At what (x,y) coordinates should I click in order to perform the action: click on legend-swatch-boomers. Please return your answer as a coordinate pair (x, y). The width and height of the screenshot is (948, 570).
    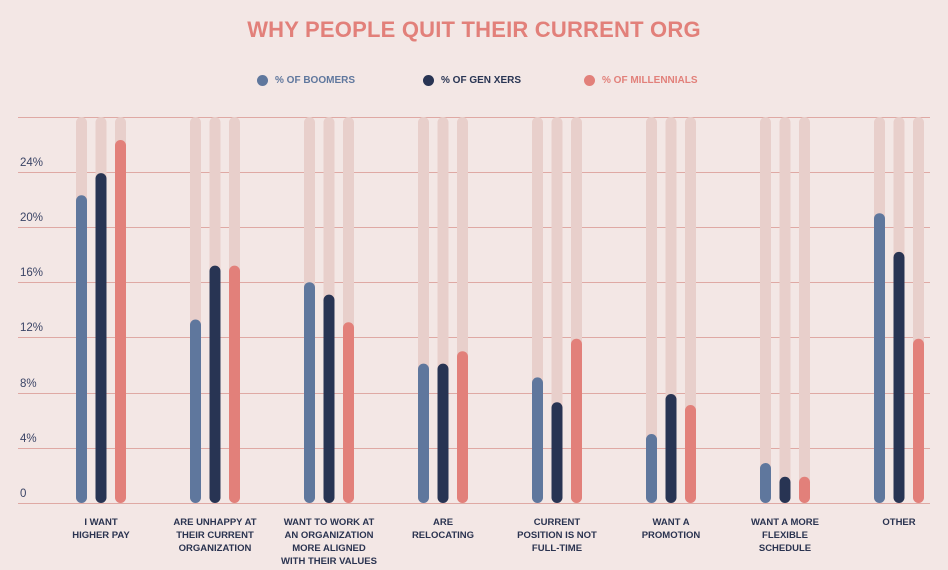
    Looking at the image, I should click on (262, 80).